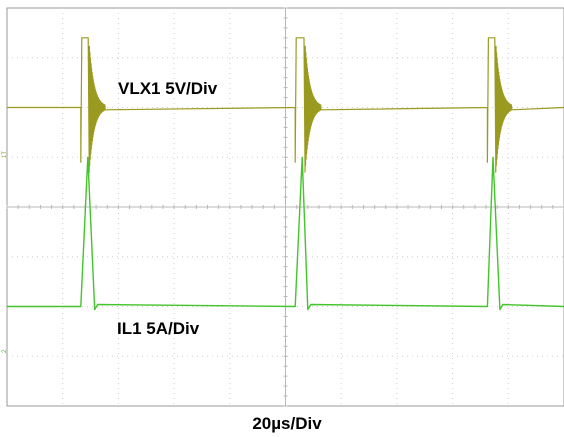 The height and width of the screenshot is (437, 564). Describe the element at coordinates (287, 423) in the screenshot. I see `time-division-label: 20µs/Div` at that location.